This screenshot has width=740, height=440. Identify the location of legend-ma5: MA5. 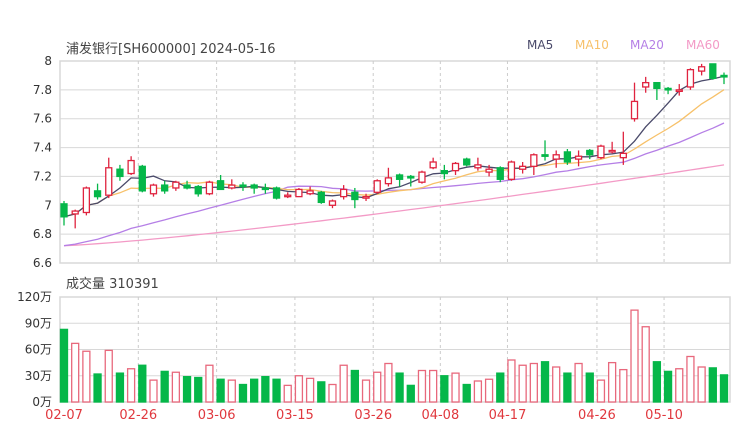
(540, 45).